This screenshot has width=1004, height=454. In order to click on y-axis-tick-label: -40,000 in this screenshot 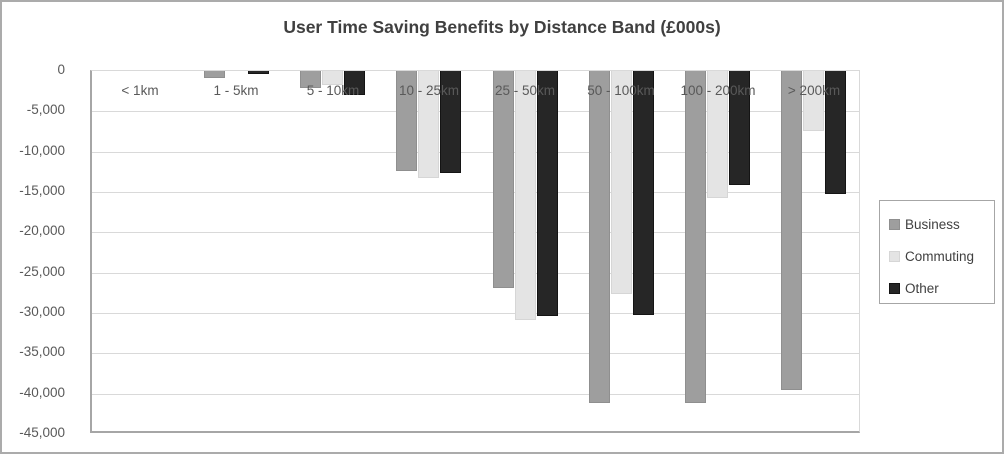, I will do `click(42, 392)`.